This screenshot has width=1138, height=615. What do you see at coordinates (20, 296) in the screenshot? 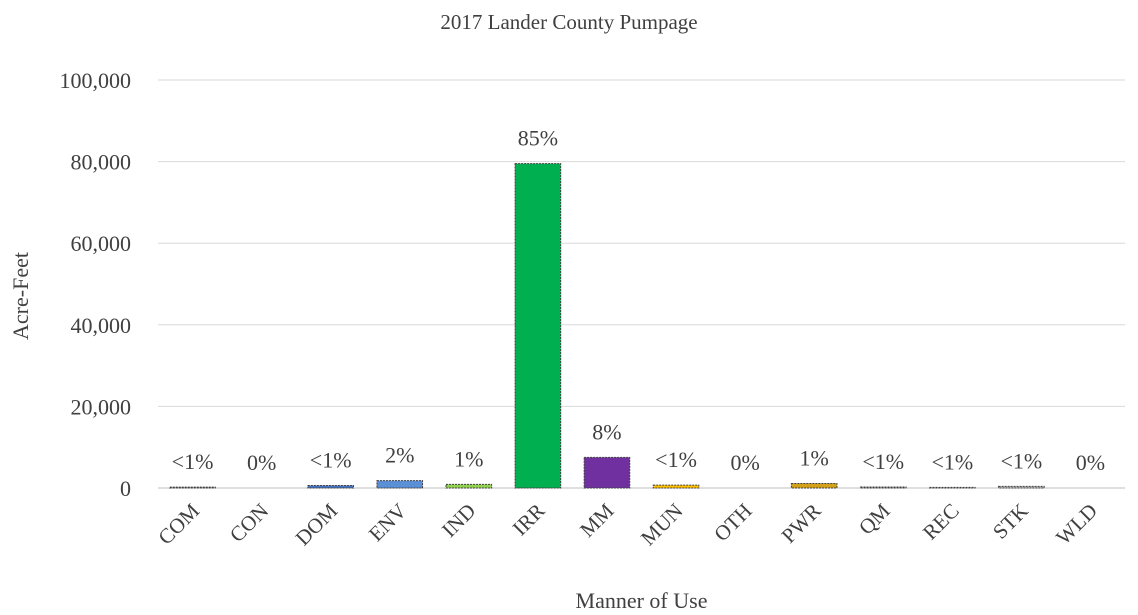
I see `y-axis-title: Acre-Feet` at bounding box center [20, 296].